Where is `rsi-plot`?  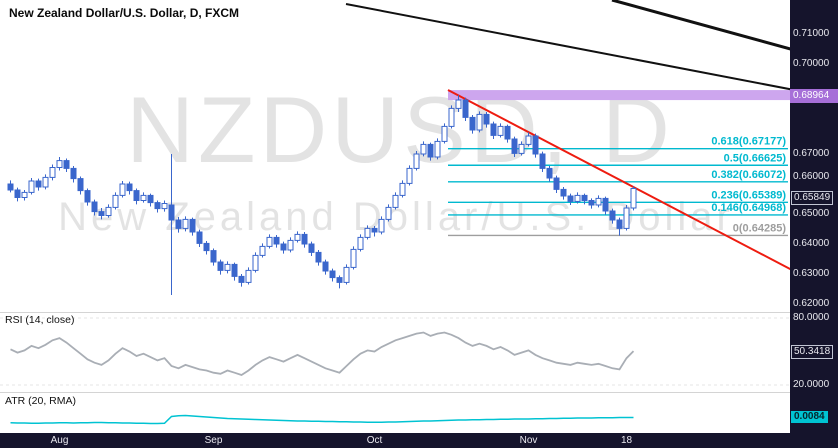
rsi-plot is located at coordinates (322, 353).